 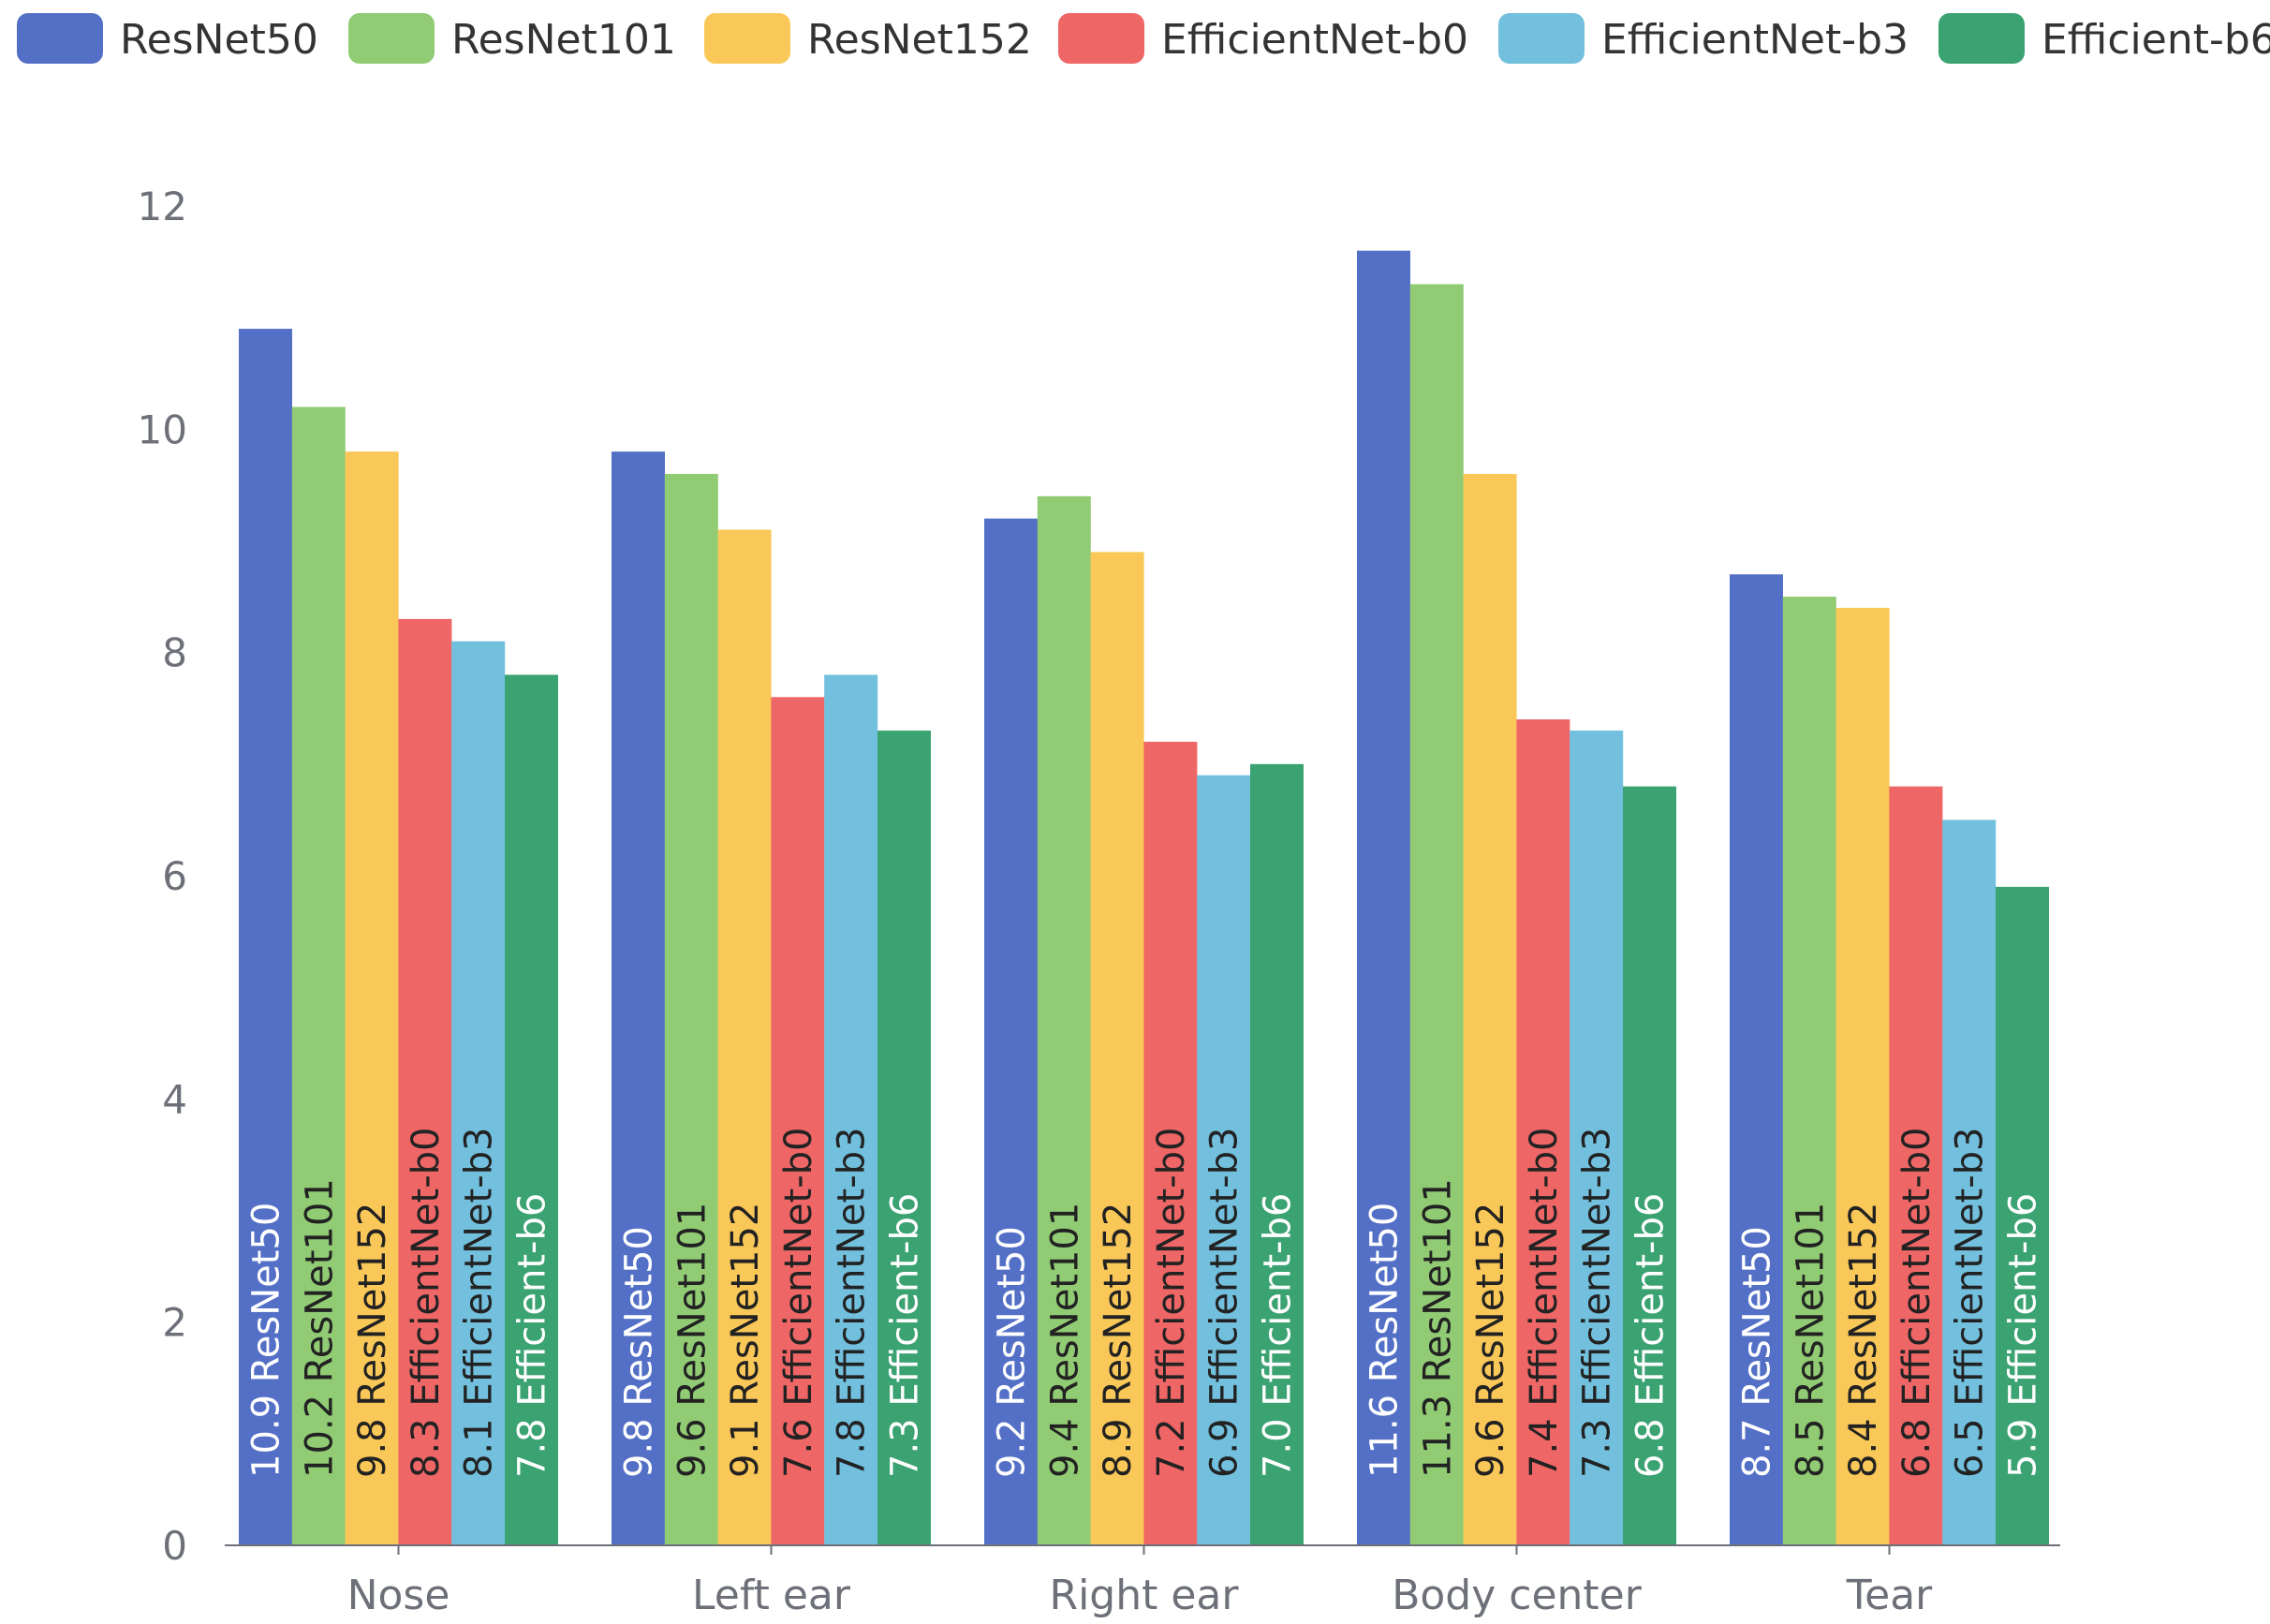 What do you see at coordinates (219, 40) in the screenshot?
I see `legend-label: ResNet50` at bounding box center [219, 40].